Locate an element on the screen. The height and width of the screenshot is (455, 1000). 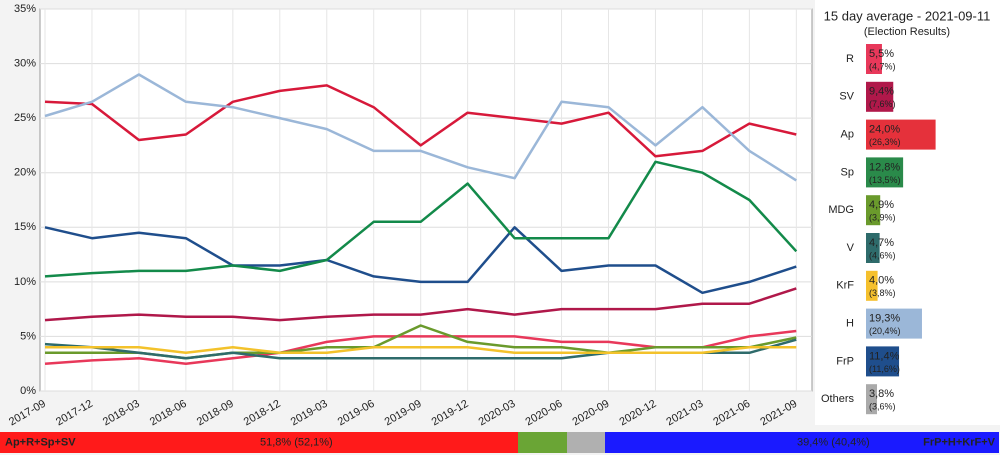
x-tick-label: 2021-06 is located at coordinates (731, 413).